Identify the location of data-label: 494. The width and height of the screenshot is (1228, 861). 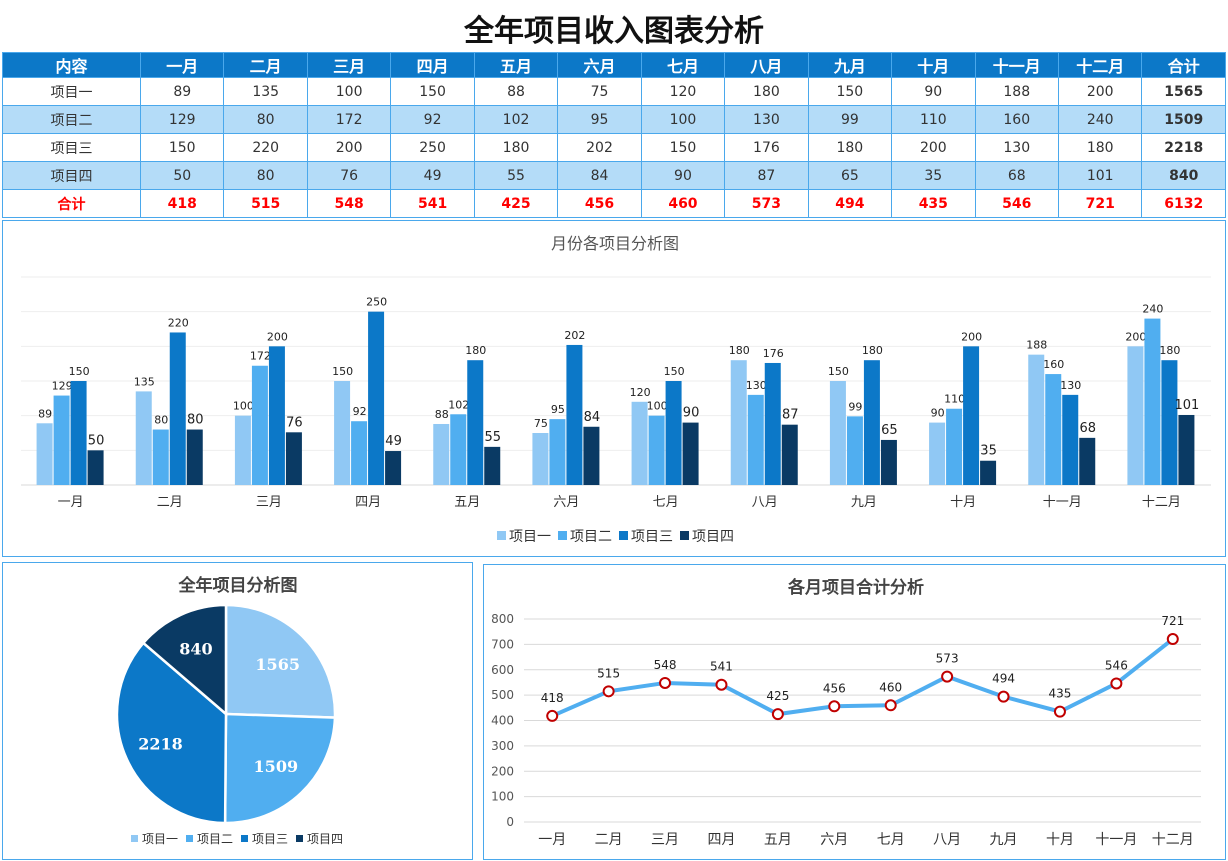
(1003, 679).